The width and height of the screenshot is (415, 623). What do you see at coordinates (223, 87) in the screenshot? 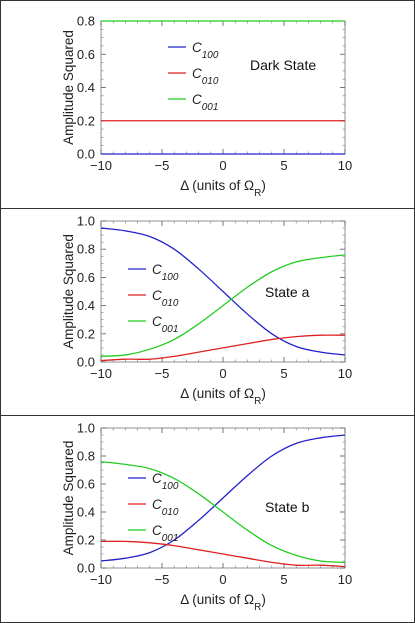
I see `plot-frame` at bounding box center [223, 87].